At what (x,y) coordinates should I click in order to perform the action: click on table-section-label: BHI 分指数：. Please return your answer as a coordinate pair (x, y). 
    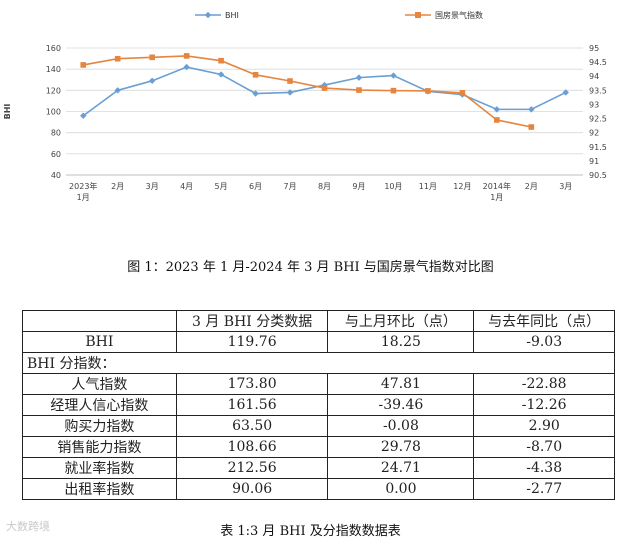
    Looking at the image, I should click on (318, 363).